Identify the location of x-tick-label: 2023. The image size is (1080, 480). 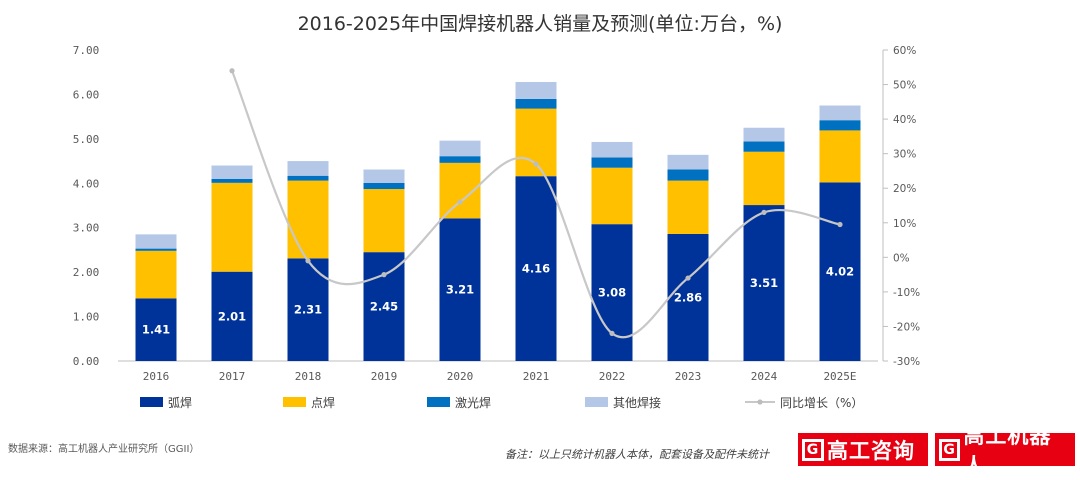
(688, 376).